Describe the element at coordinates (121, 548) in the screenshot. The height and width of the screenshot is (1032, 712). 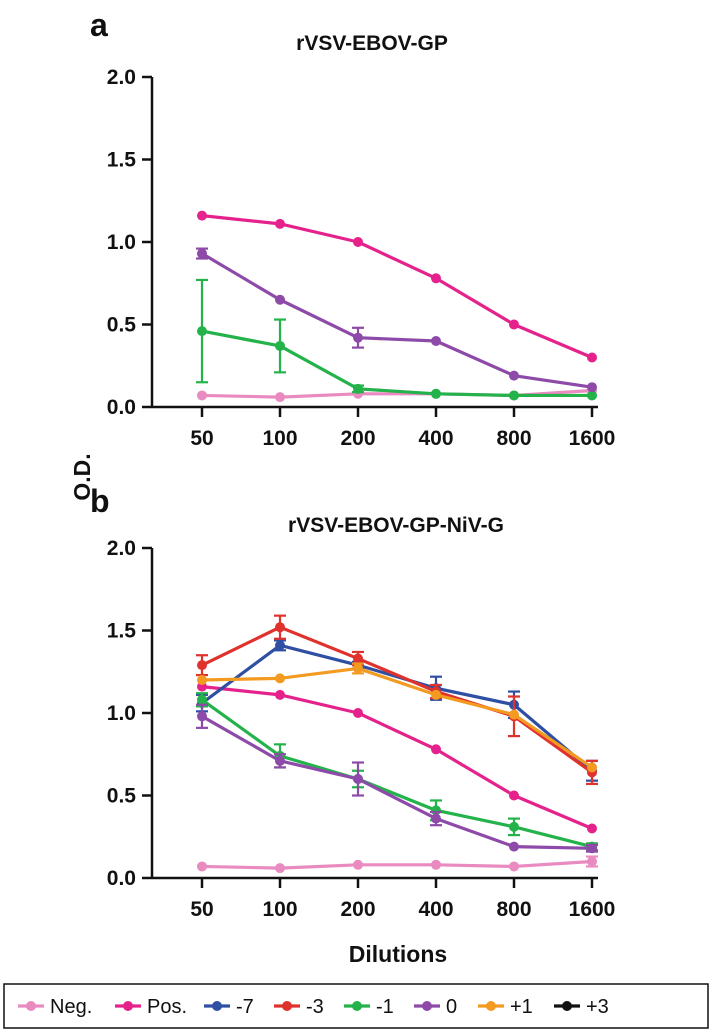
I see `panel-b-y-tick-label: 2.0` at that location.